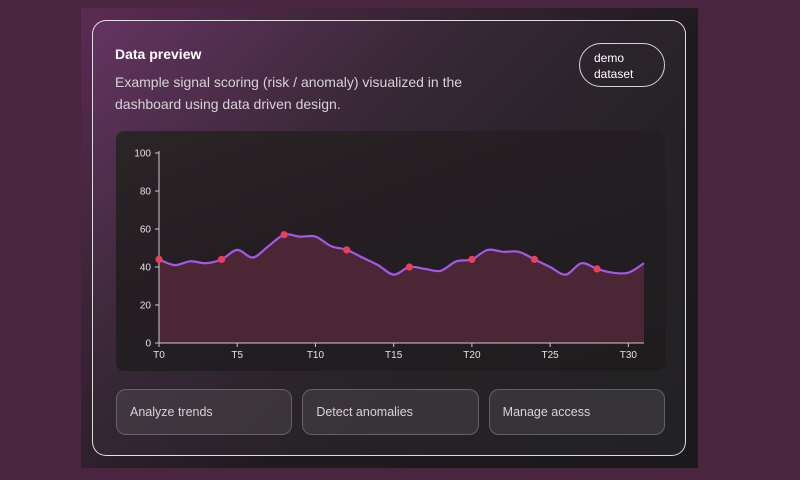  Describe the element at coordinates (394, 355) in the screenshot. I see `x-tick-label: T15` at that location.